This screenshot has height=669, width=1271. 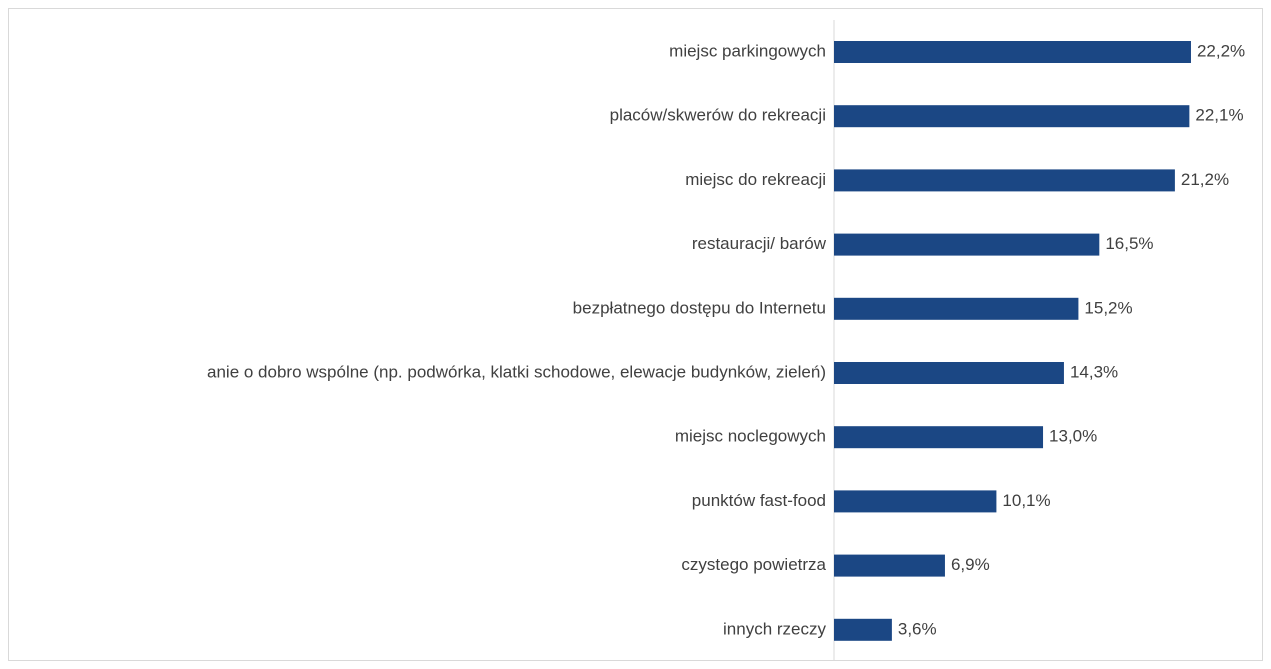 What do you see at coordinates (759, 500) in the screenshot?
I see `category-label: punktów fast-food` at bounding box center [759, 500].